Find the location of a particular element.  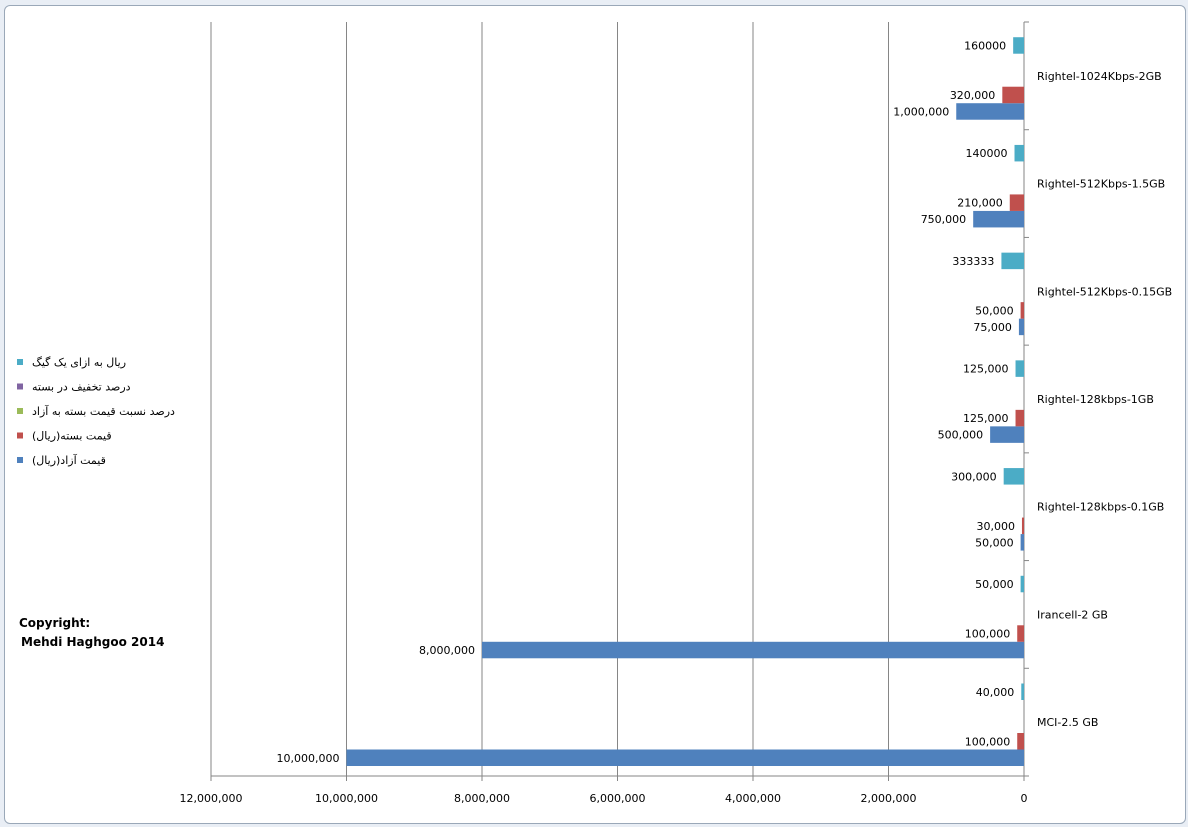

legend-entry: قیمت آزاد(ریال) is located at coordinates (69, 460).